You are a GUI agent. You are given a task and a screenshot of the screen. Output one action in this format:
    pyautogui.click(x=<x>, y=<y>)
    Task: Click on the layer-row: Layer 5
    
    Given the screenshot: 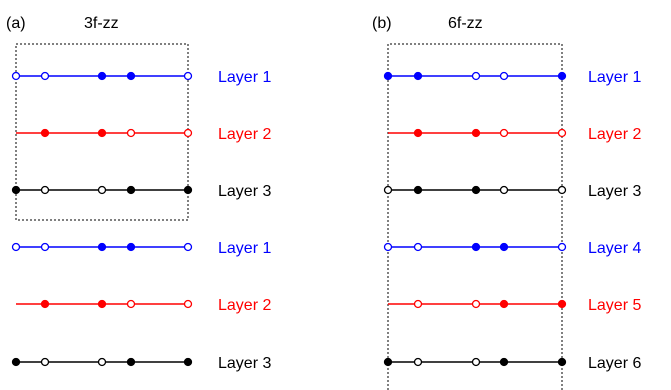 What is the action you would take?
    pyautogui.click(x=514, y=305)
    